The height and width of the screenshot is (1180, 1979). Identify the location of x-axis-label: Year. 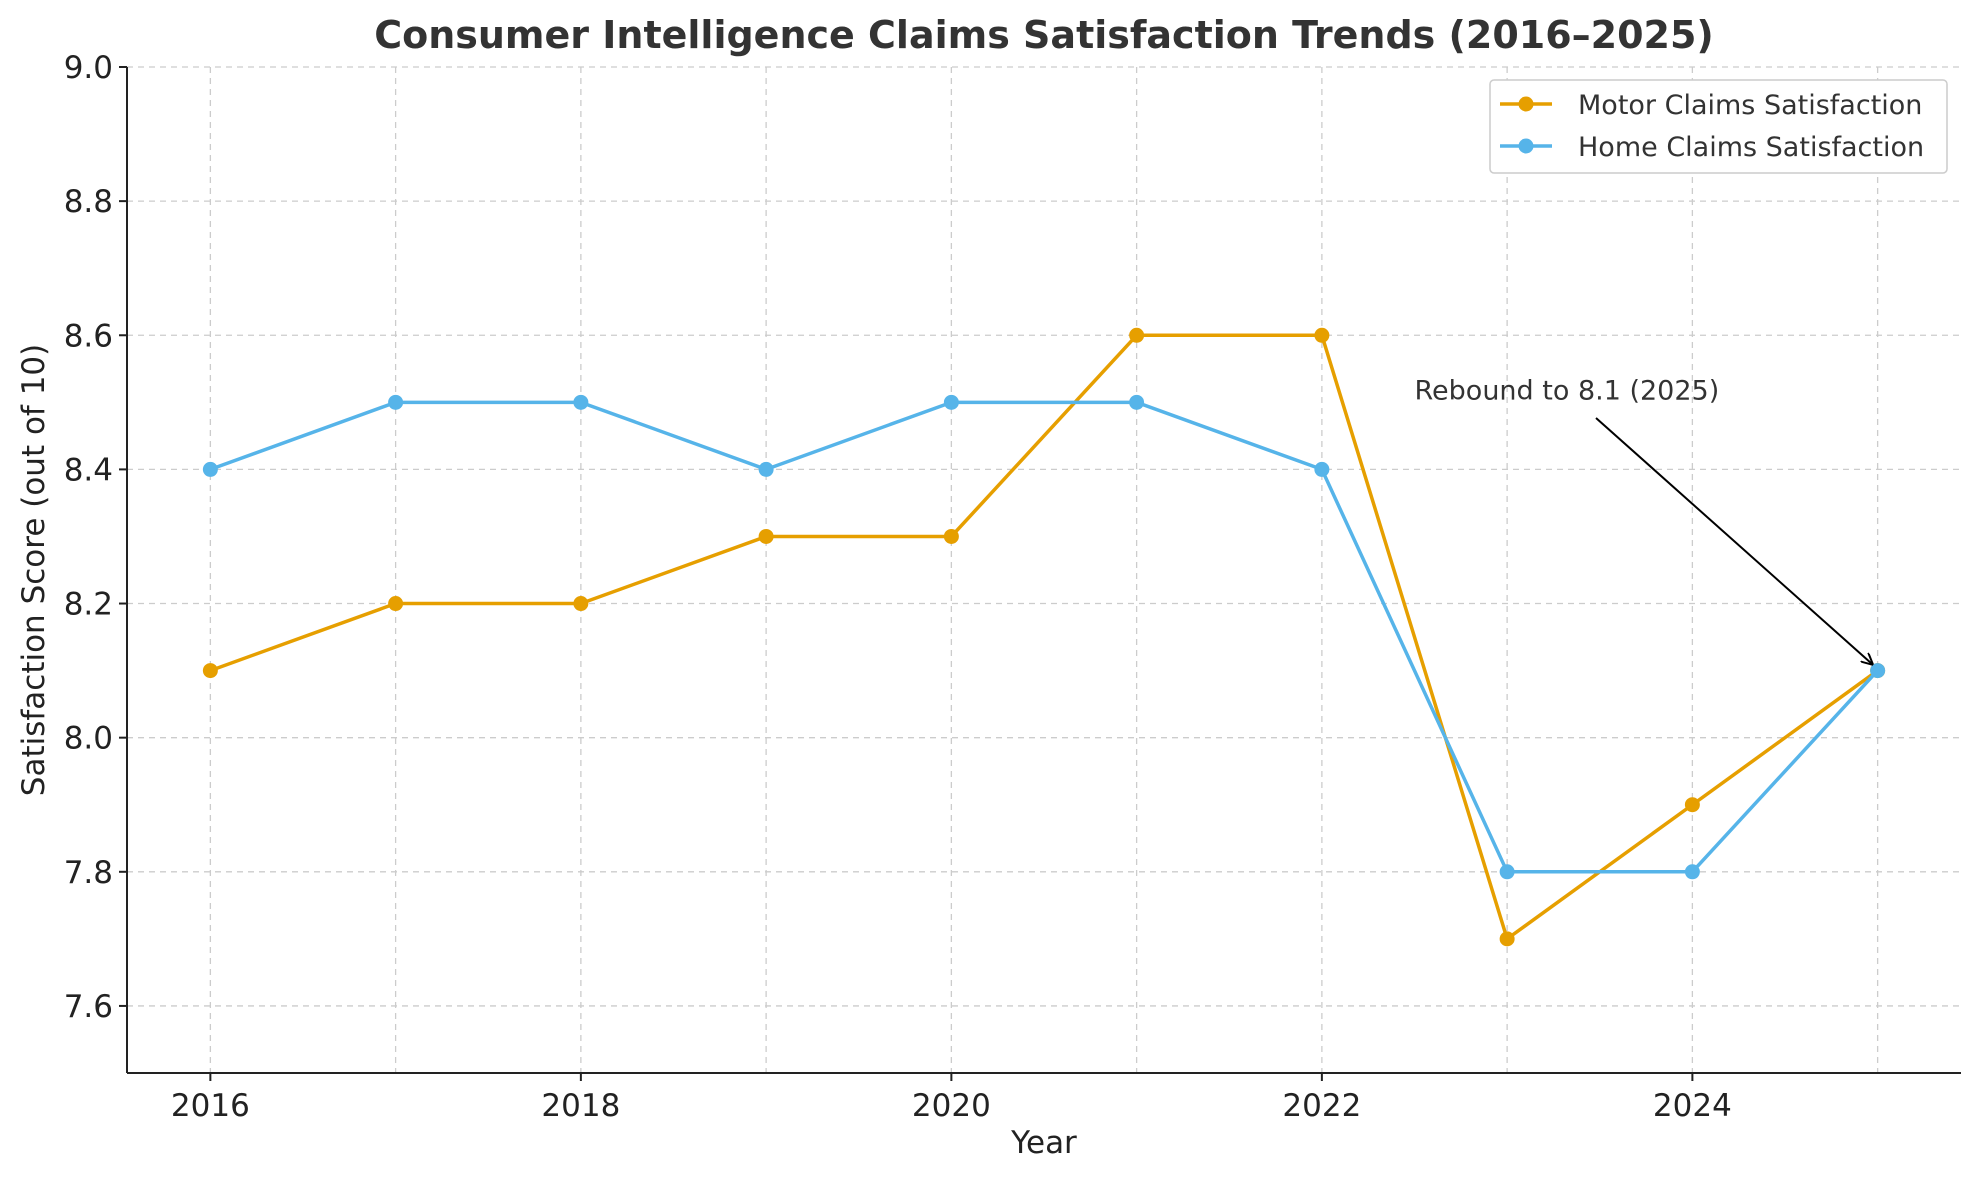
(1043, 1143).